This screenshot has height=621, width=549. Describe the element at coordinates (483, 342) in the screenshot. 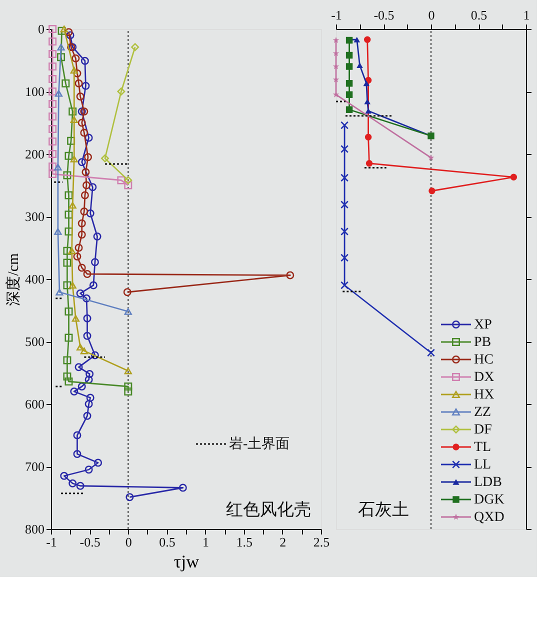

I see `legend-label: PB` at that location.